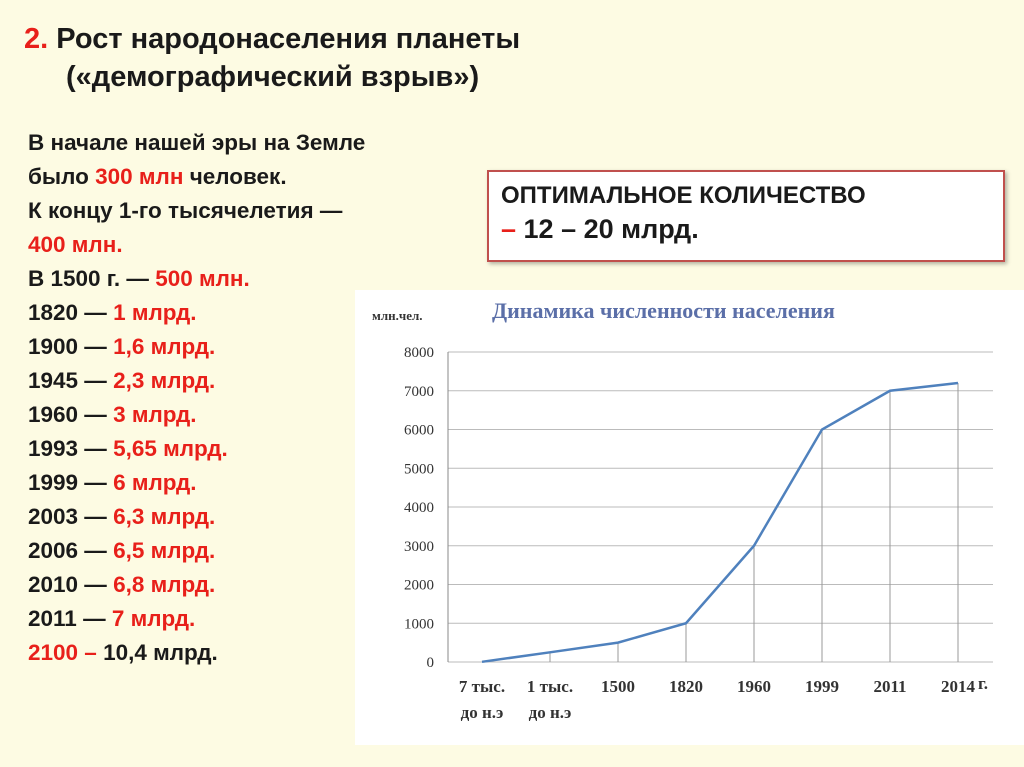  Describe the element at coordinates (160, 652) in the screenshot. I see `text-segment: 10,4 млрд.` at that location.